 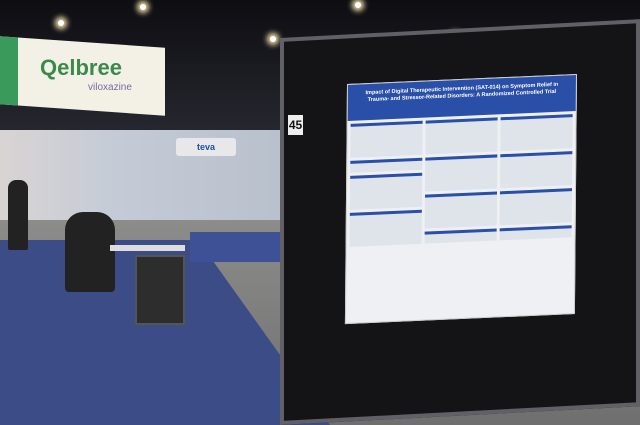 What do you see at coordinates (110, 87) in the screenshot?
I see `brand-subtitle: viloxazine` at bounding box center [110, 87].